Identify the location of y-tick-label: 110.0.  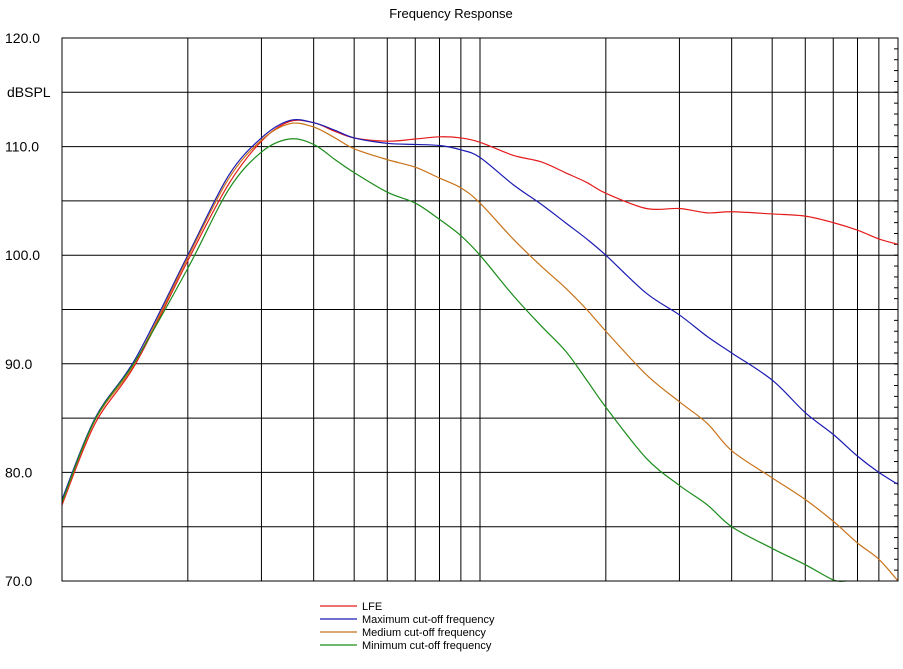
(22, 147).